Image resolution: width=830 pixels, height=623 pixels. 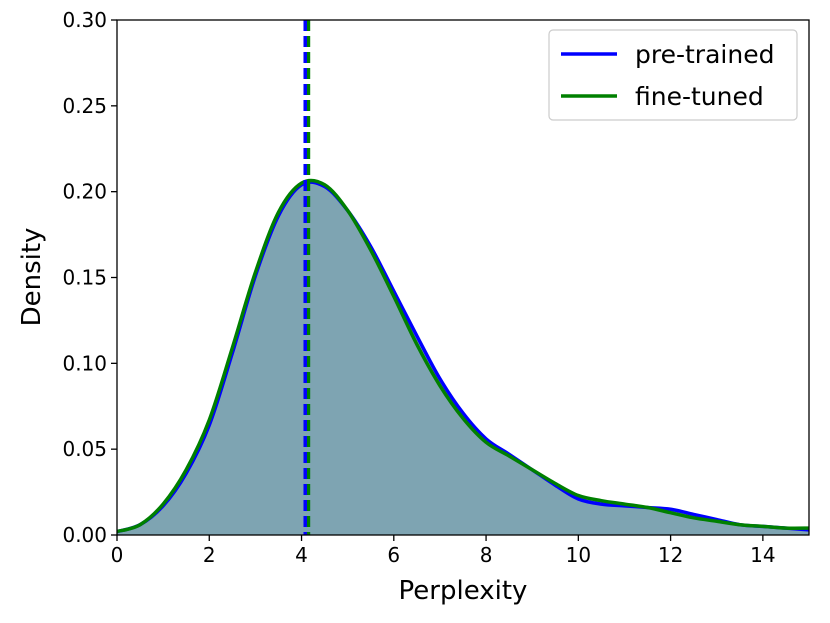 What do you see at coordinates (301, 555) in the screenshot?
I see `x-tick-label: 4` at bounding box center [301, 555].